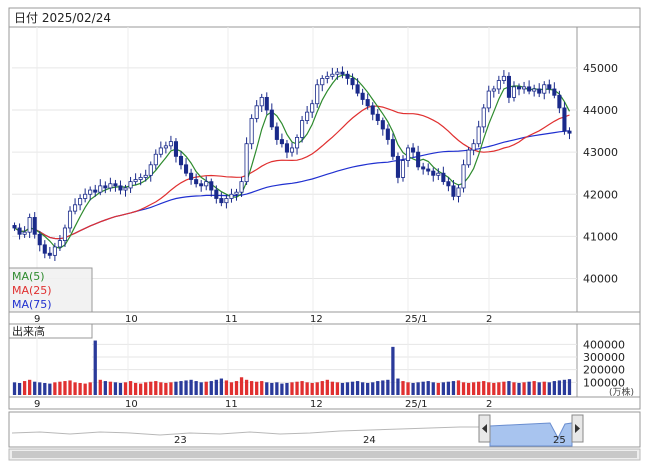  I want to click on x-axis-row-bottom, so click(324, 403).